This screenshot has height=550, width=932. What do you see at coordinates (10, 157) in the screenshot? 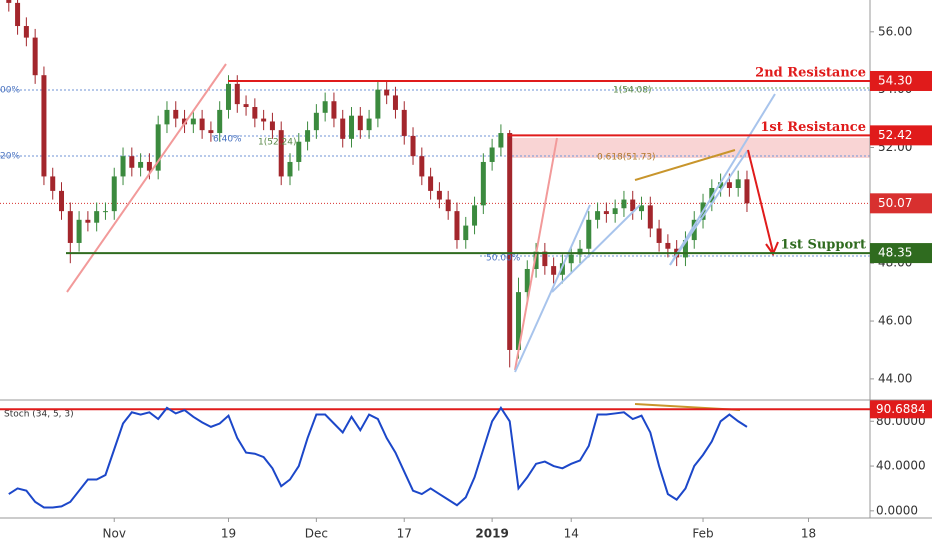
I see `fib-label: 20%` at bounding box center [10, 157].